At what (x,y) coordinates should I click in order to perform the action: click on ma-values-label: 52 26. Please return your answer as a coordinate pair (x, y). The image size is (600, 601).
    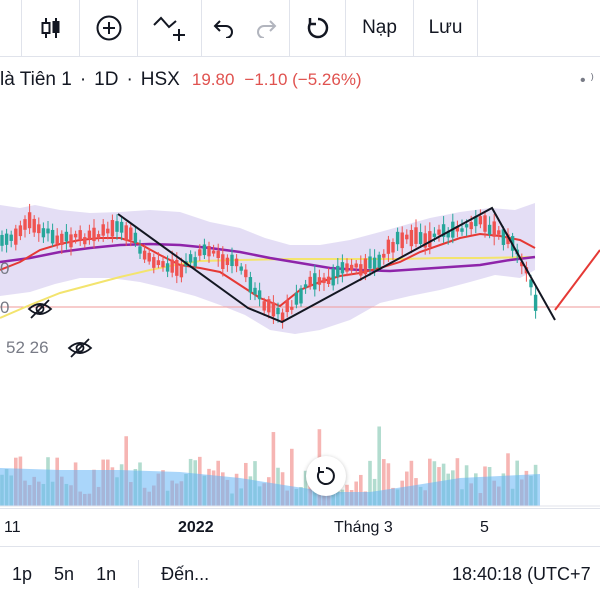
    Looking at the image, I should click on (27, 347).